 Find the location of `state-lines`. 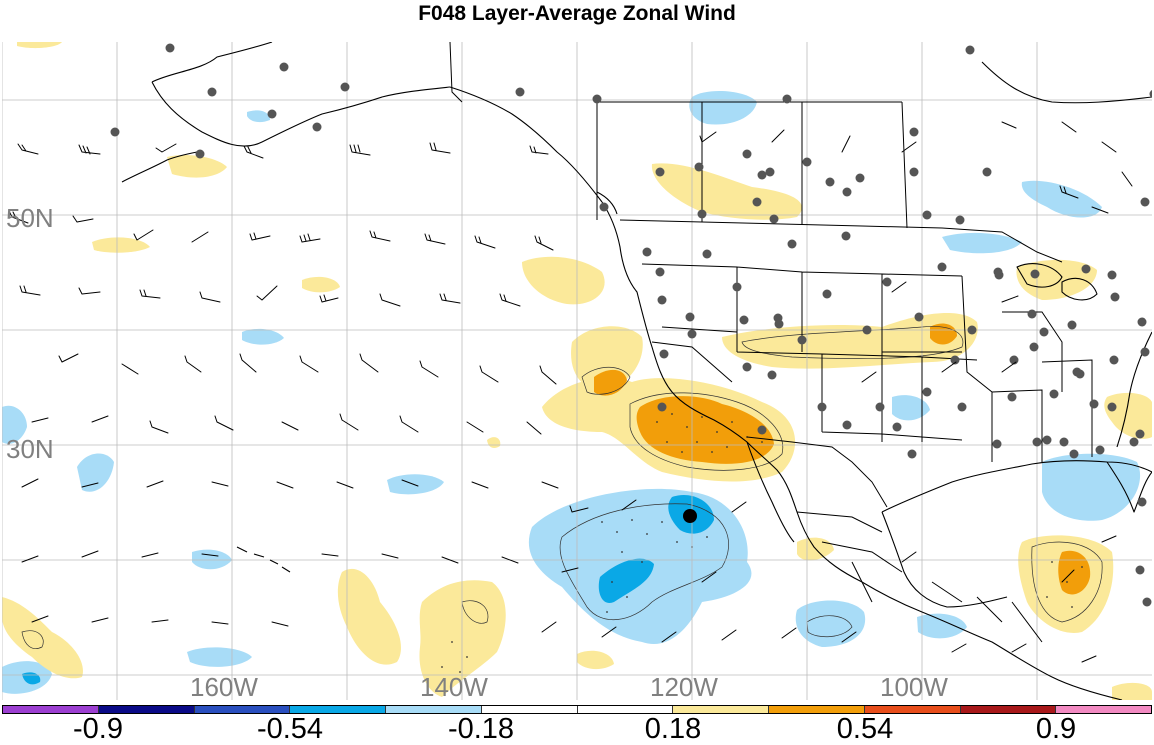

state-lines is located at coordinates (867, 362).